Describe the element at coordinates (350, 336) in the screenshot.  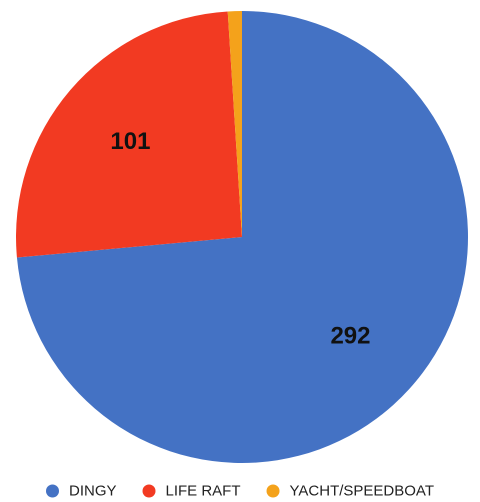
I see `data-label-dingy: 292` at that location.